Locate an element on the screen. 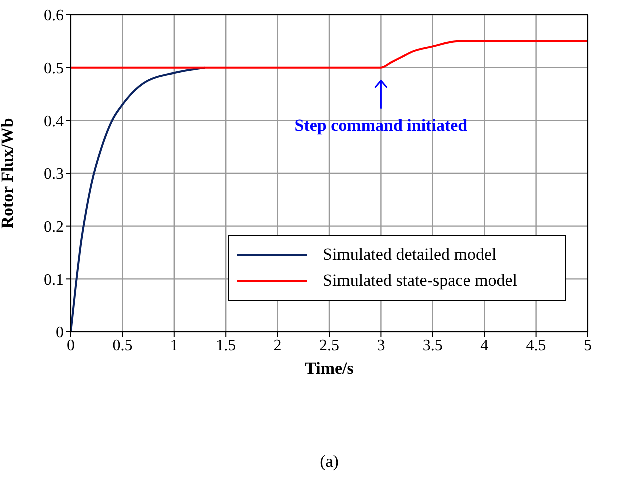  legend-label: Simulated state-space model is located at coordinates (420, 281).